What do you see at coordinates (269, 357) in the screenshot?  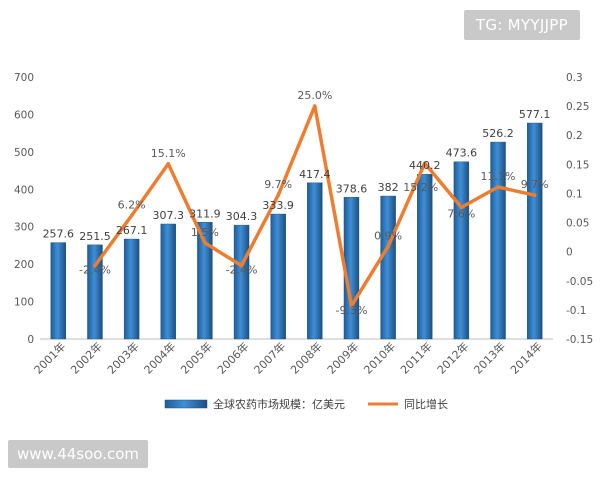 I see `x-tick-label: 2007年` at bounding box center [269, 357].